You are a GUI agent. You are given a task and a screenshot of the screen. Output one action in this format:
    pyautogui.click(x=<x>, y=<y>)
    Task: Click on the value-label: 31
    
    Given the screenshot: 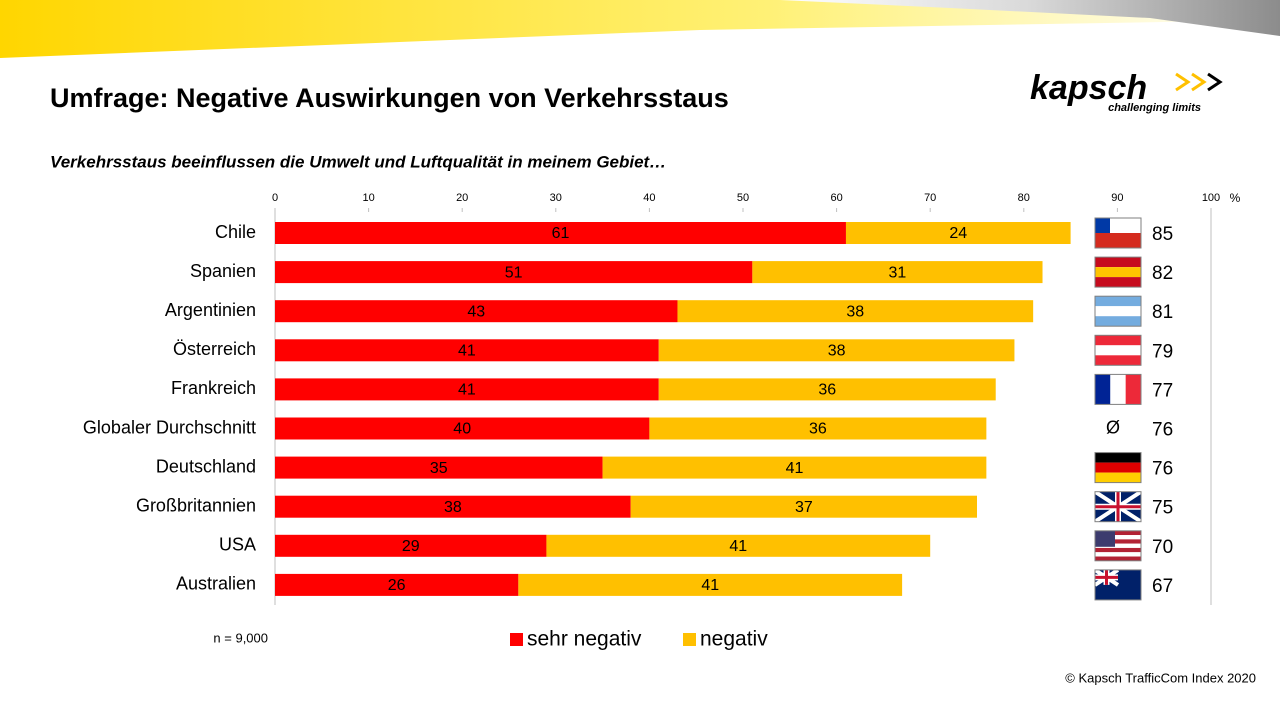 What is the action you would take?
    pyautogui.click(x=898, y=272)
    